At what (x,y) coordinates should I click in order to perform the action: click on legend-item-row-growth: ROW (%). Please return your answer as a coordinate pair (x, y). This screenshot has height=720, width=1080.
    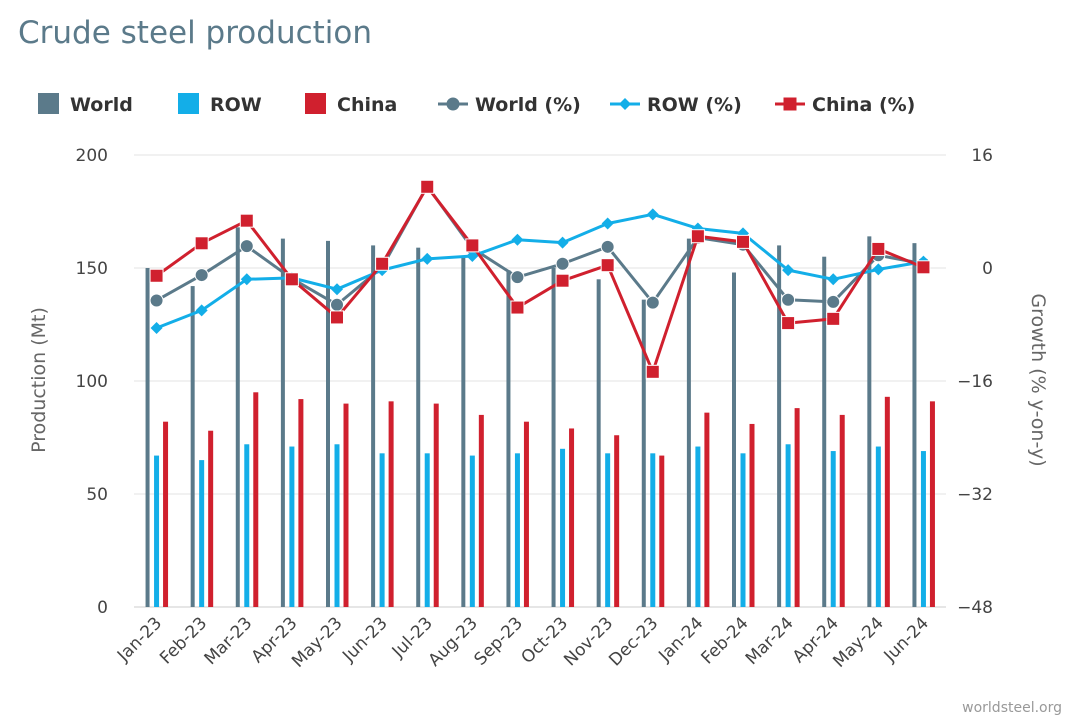
    Looking at the image, I should click on (676, 105).